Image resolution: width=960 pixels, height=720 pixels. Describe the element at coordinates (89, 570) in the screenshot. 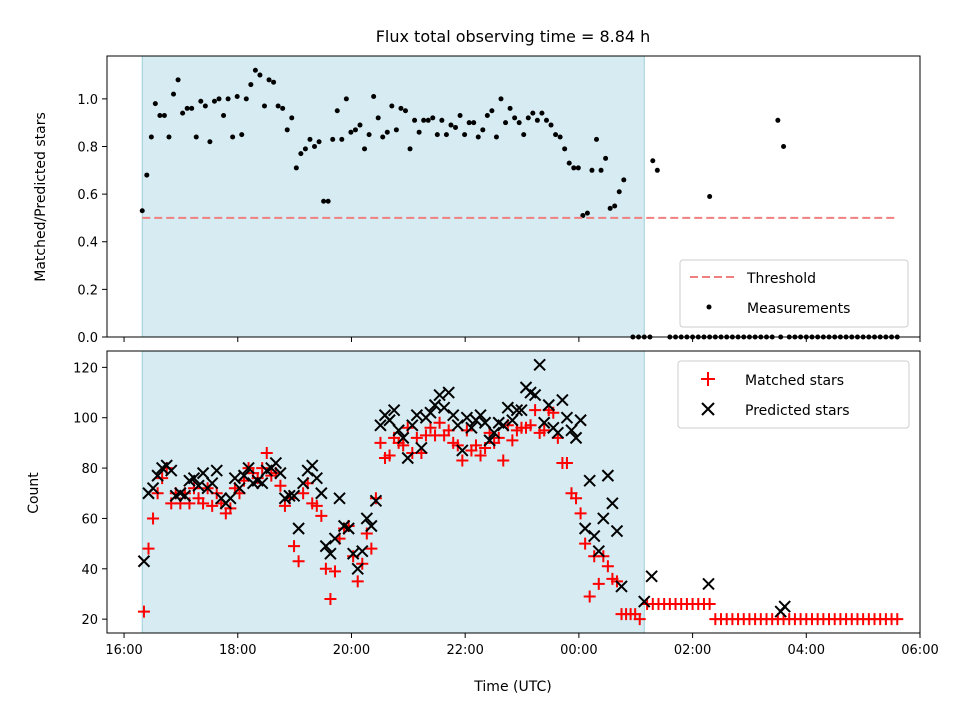

I see `y-tick-label: 40` at that location.